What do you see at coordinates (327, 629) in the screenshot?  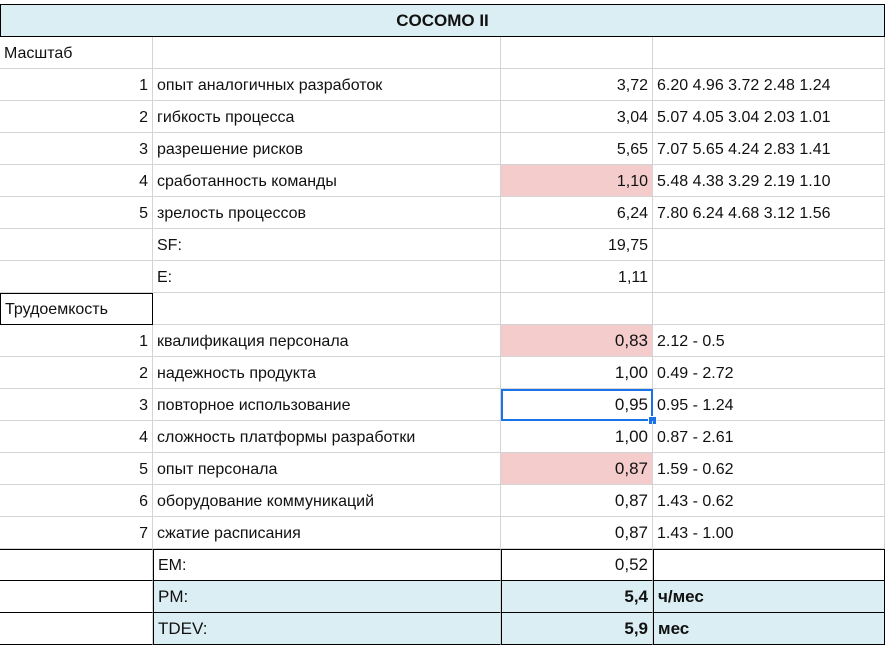 I see `tdev-label: TDEV:` at bounding box center [327, 629].